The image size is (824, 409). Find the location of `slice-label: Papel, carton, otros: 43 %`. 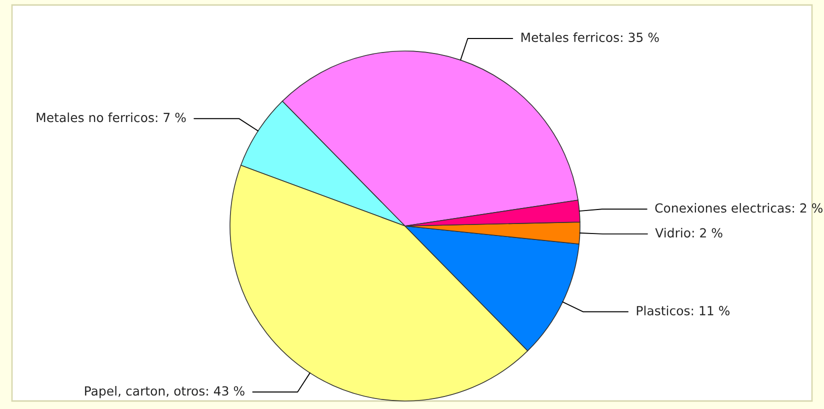

slice-label: Papel, carton, otros: 43 % is located at coordinates (164, 392).